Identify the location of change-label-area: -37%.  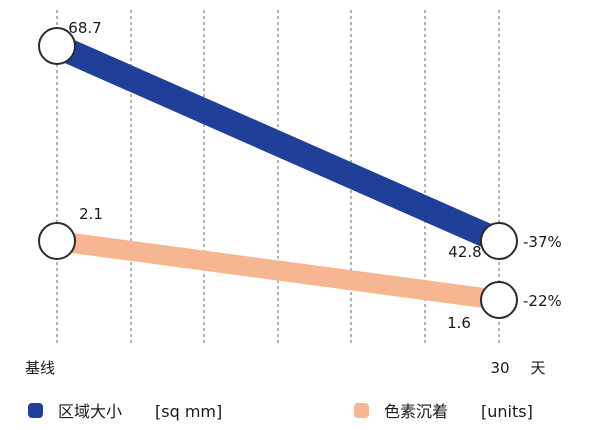
(542, 242).